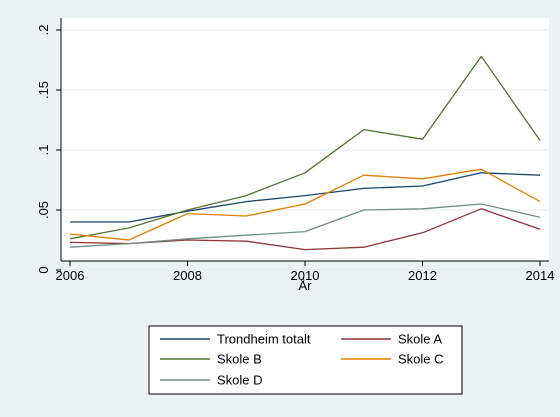 The height and width of the screenshot is (417, 560). I want to click on x-tick-label: 2010, so click(305, 275).